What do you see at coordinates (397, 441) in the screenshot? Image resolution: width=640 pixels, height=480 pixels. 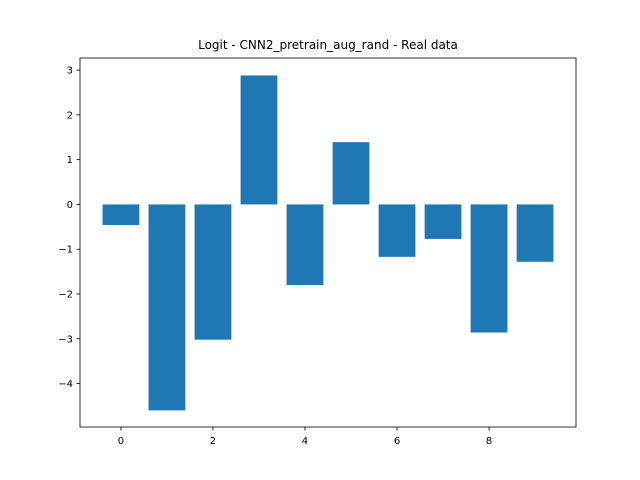 I see `x-tick-label: 6` at bounding box center [397, 441].